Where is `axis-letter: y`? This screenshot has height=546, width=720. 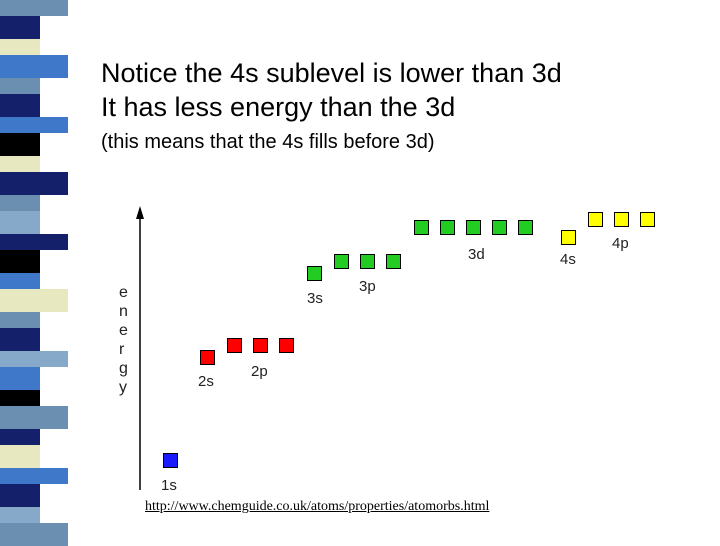 axis-letter: y is located at coordinates (123, 387).